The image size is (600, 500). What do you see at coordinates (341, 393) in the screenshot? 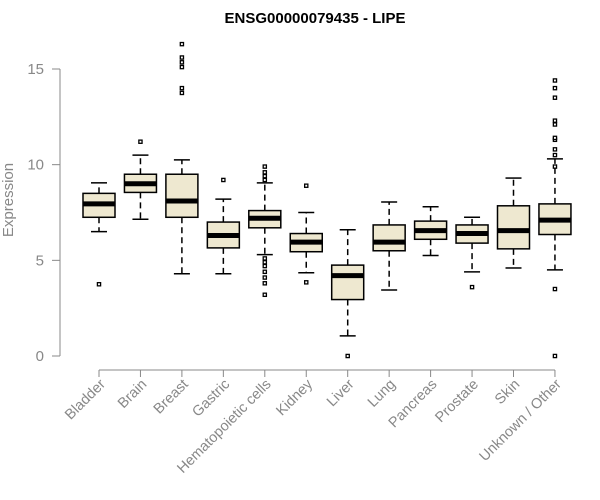
I see `x-tick-label: Liver` at bounding box center [341, 393].